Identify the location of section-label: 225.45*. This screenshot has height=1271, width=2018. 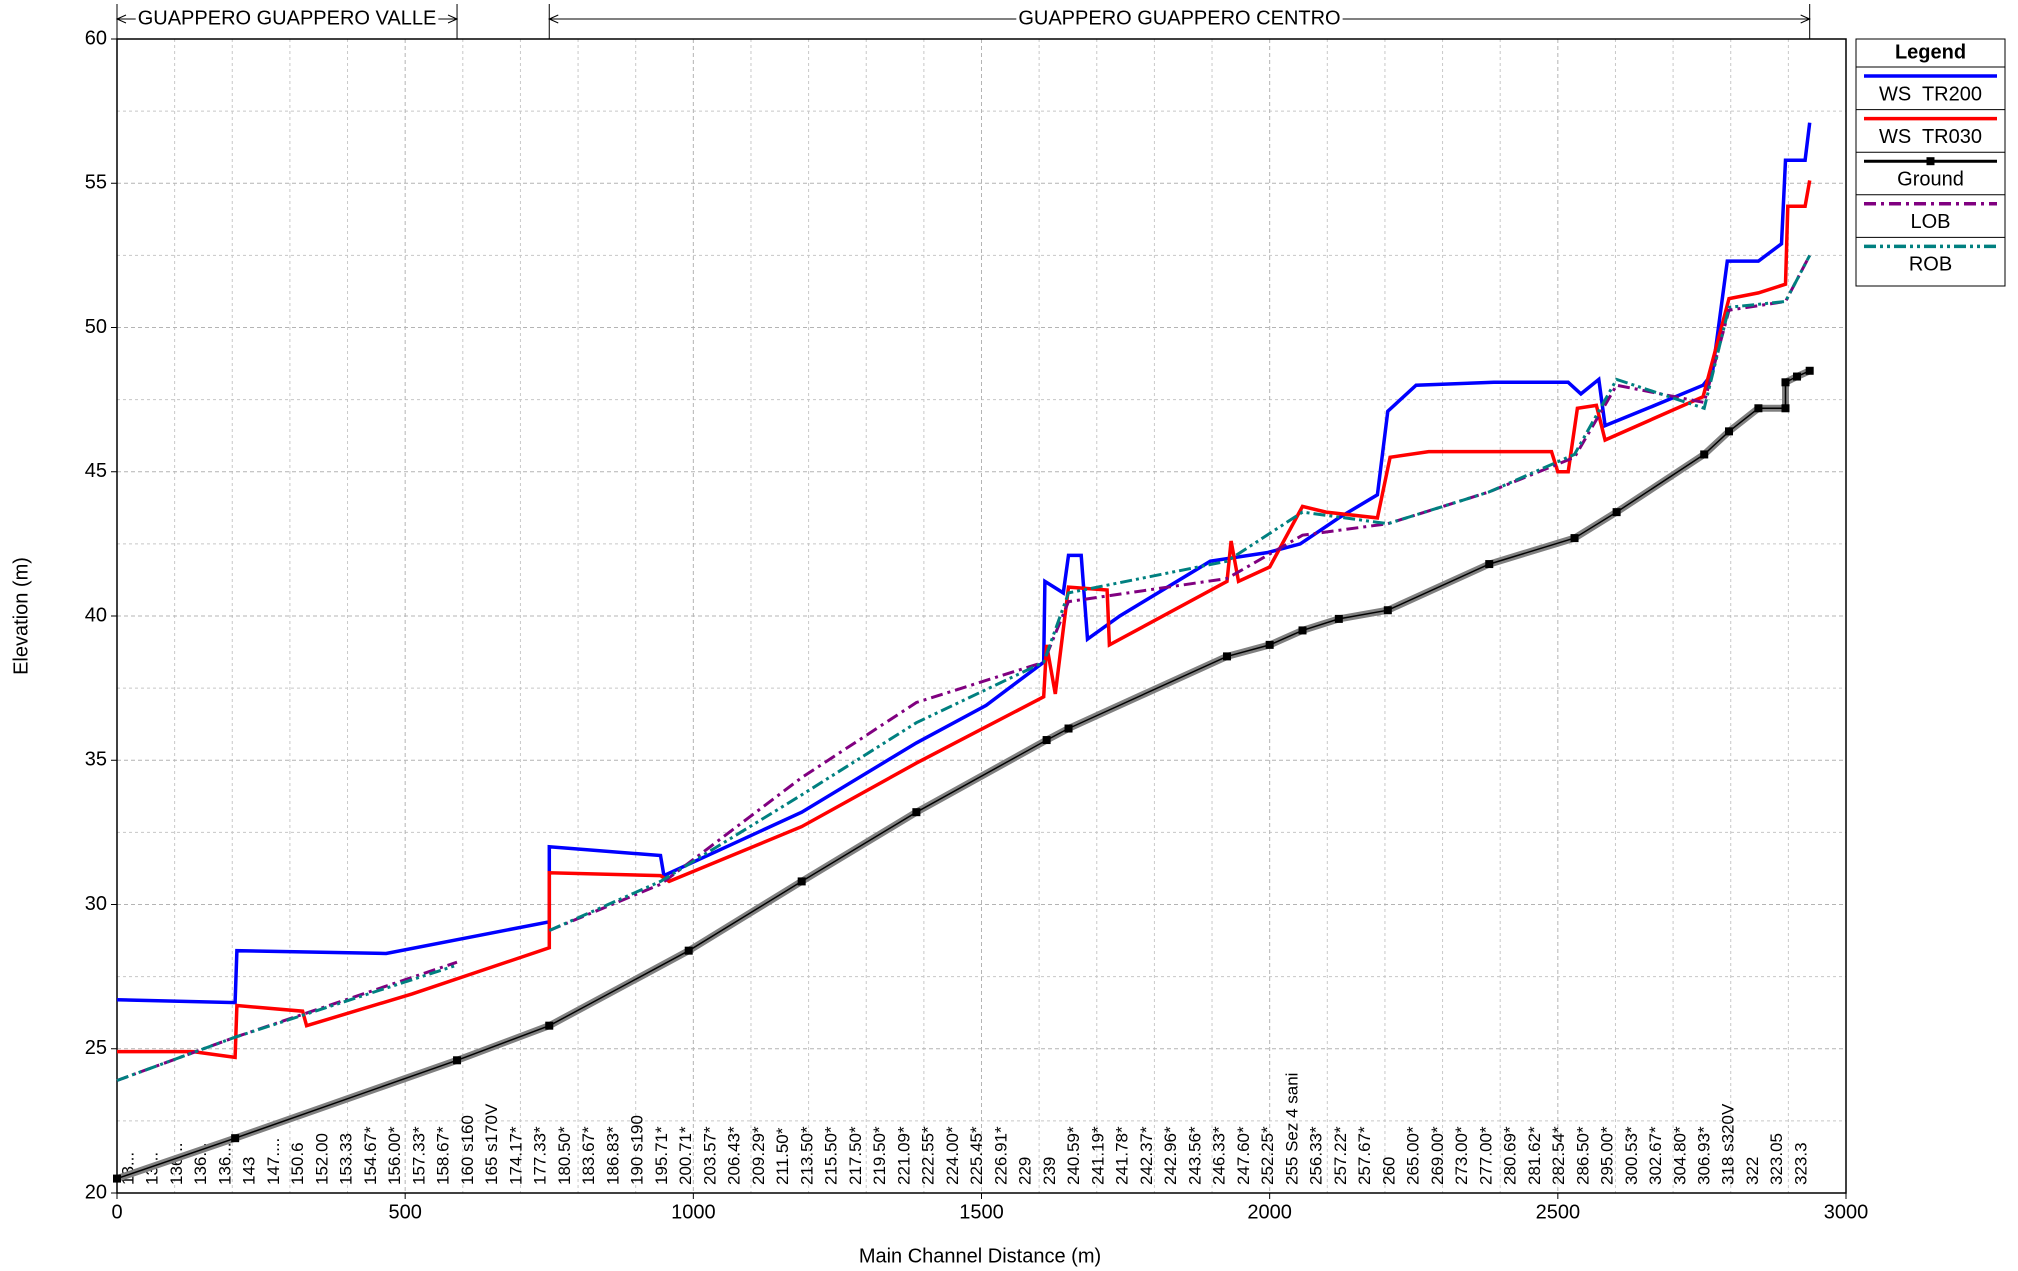
(976, 1155).